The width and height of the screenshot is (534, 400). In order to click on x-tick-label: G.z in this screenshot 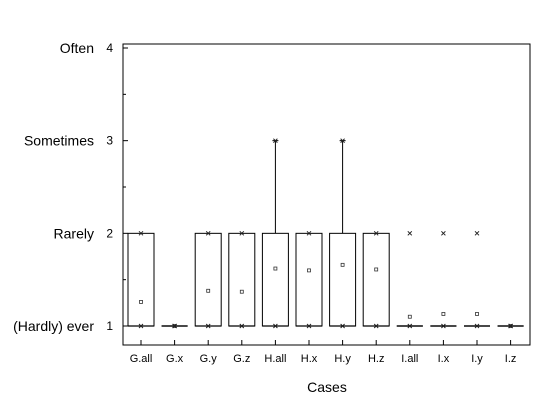, I will do `click(241, 359)`.